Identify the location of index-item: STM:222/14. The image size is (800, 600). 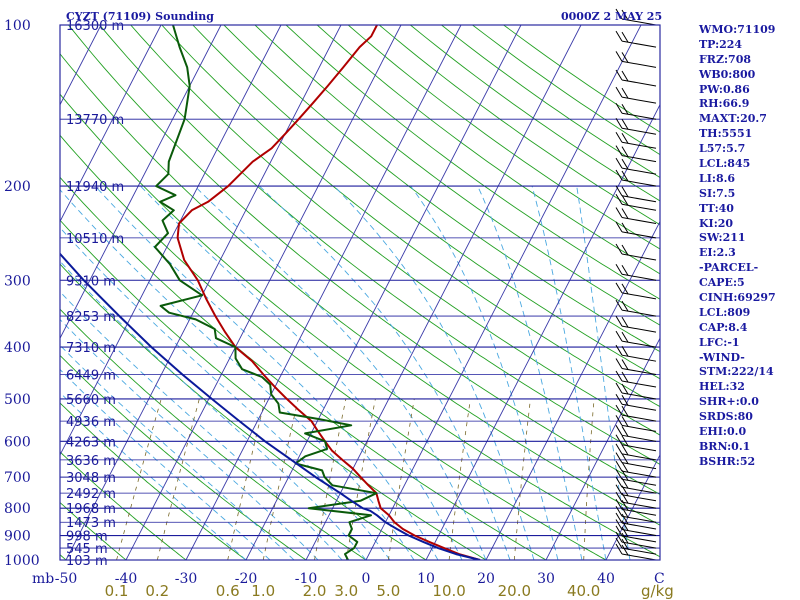
(736, 372).